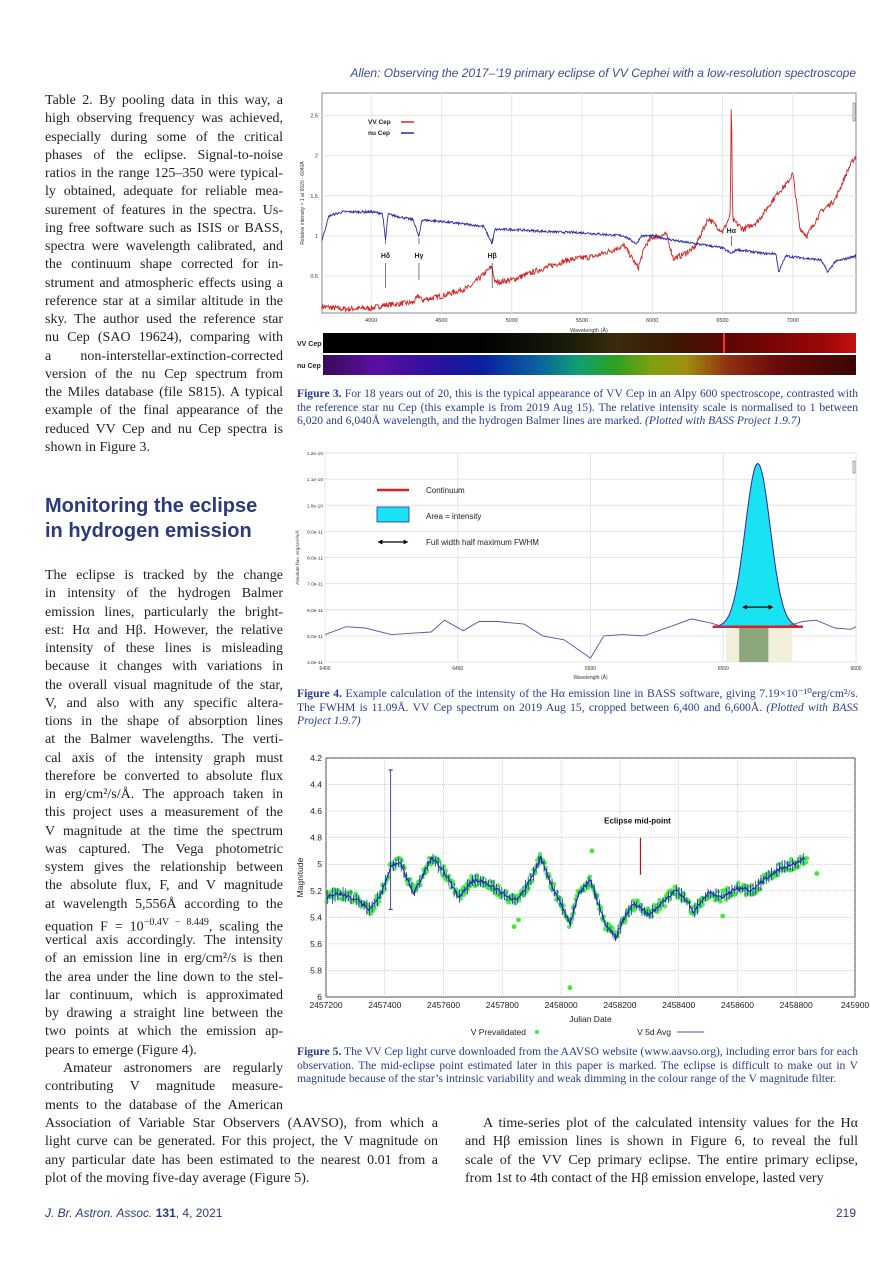  What do you see at coordinates (379, 122) in the screenshot?
I see `legend-label: VV Cep` at bounding box center [379, 122].